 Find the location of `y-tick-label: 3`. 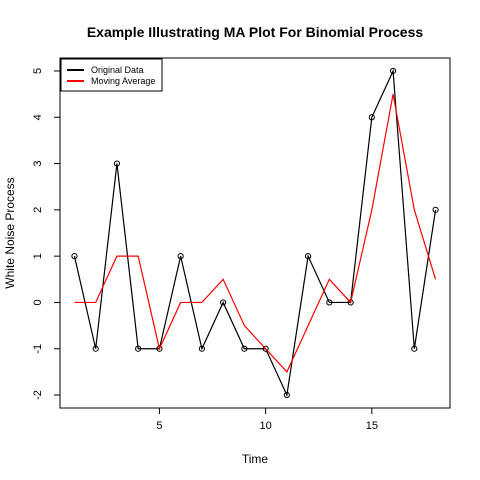

y-tick-label: 3 is located at coordinates (38, 163).